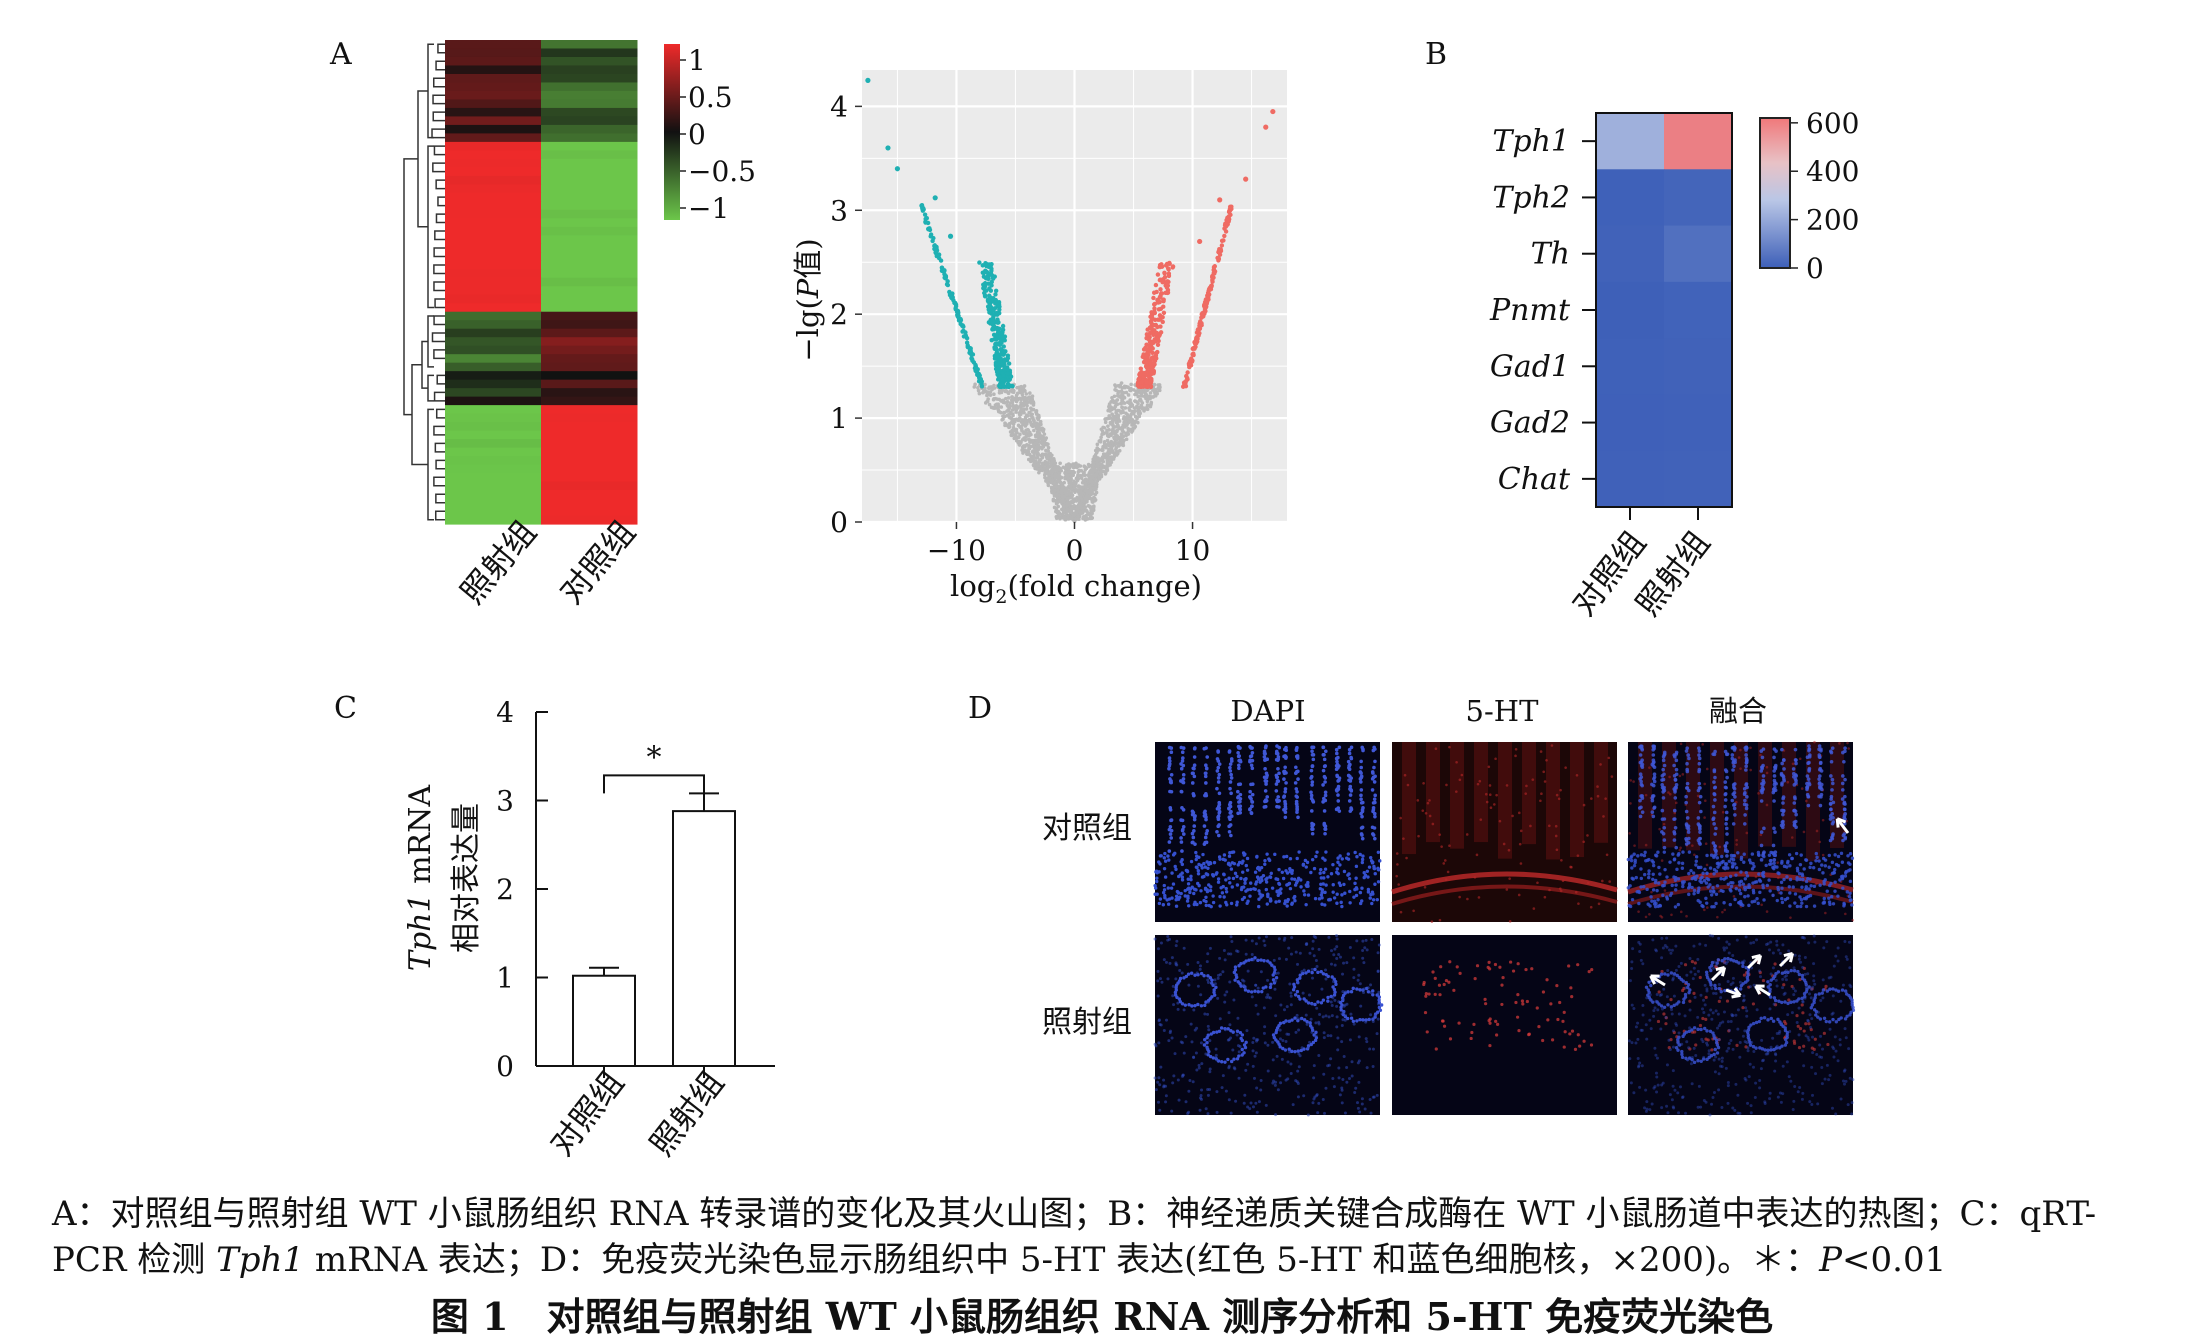 This screenshot has height=1341, width=2204. What do you see at coordinates (493, 511) in the screenshot?
I see `heatmap-a-cell` at bounding box center [493, 511].